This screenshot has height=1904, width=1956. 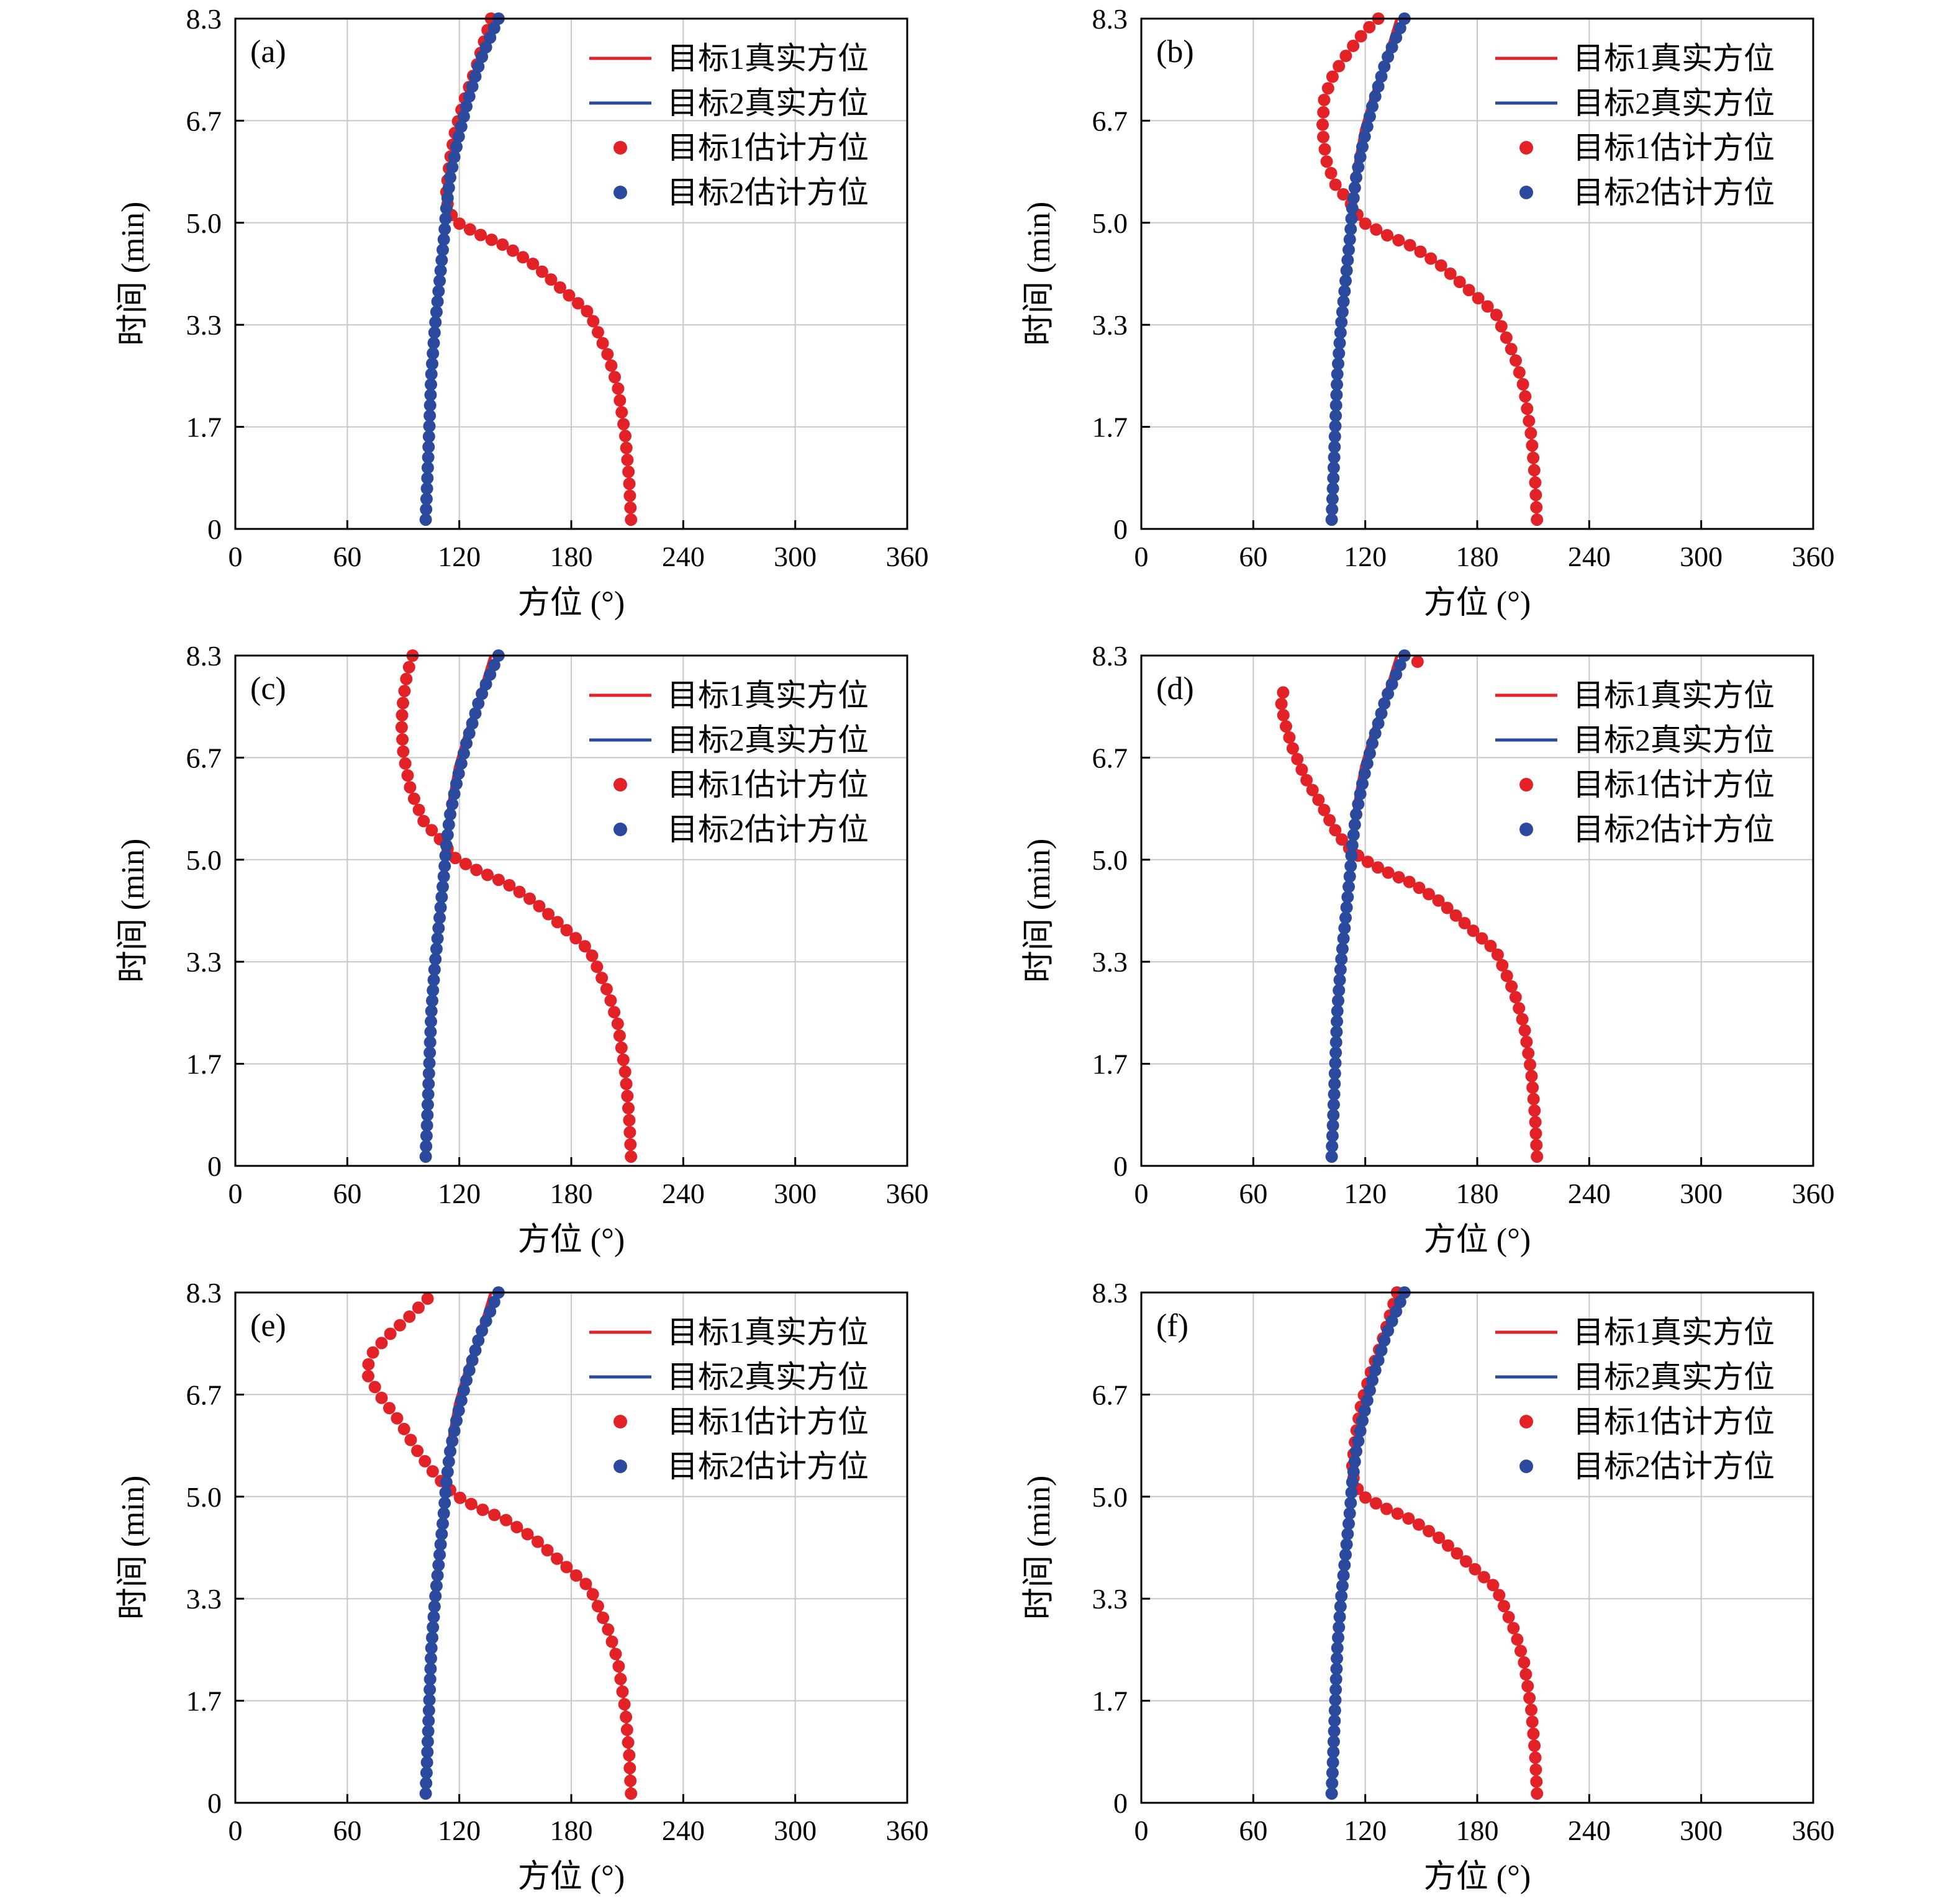 I want to click on x-tick-label: 300, so click(x=1701, y=556).